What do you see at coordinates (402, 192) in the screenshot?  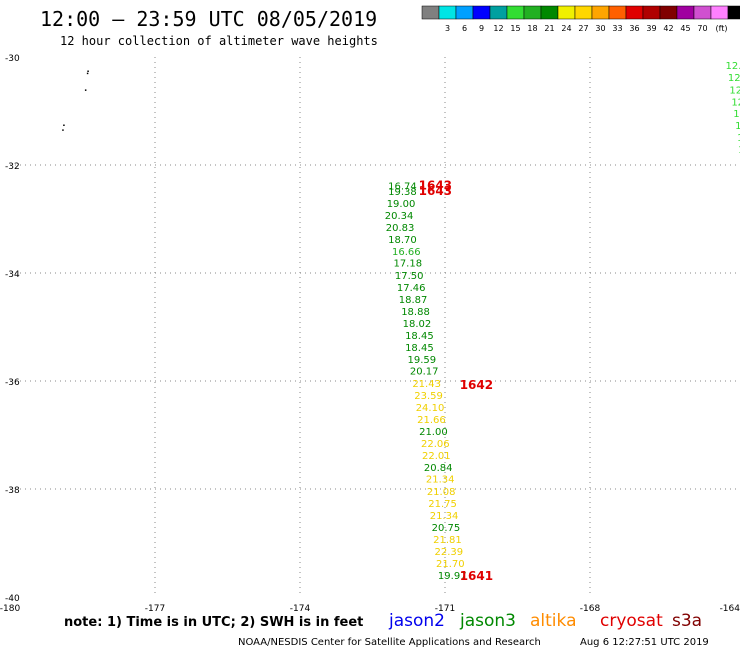 I see `wave-height-label: 19.38` at bounding box center [402, 192].